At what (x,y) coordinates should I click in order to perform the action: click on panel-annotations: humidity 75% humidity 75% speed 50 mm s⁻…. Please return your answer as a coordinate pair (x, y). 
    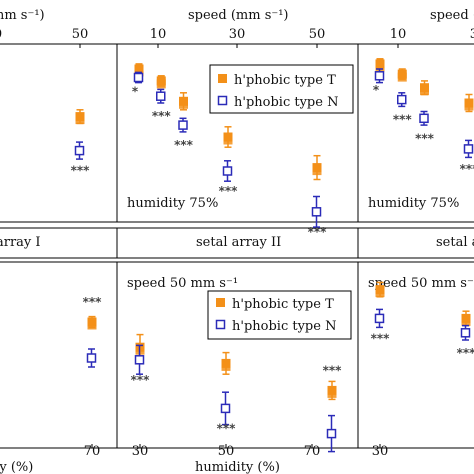
    Looking at the image, I should click on (300, 243).